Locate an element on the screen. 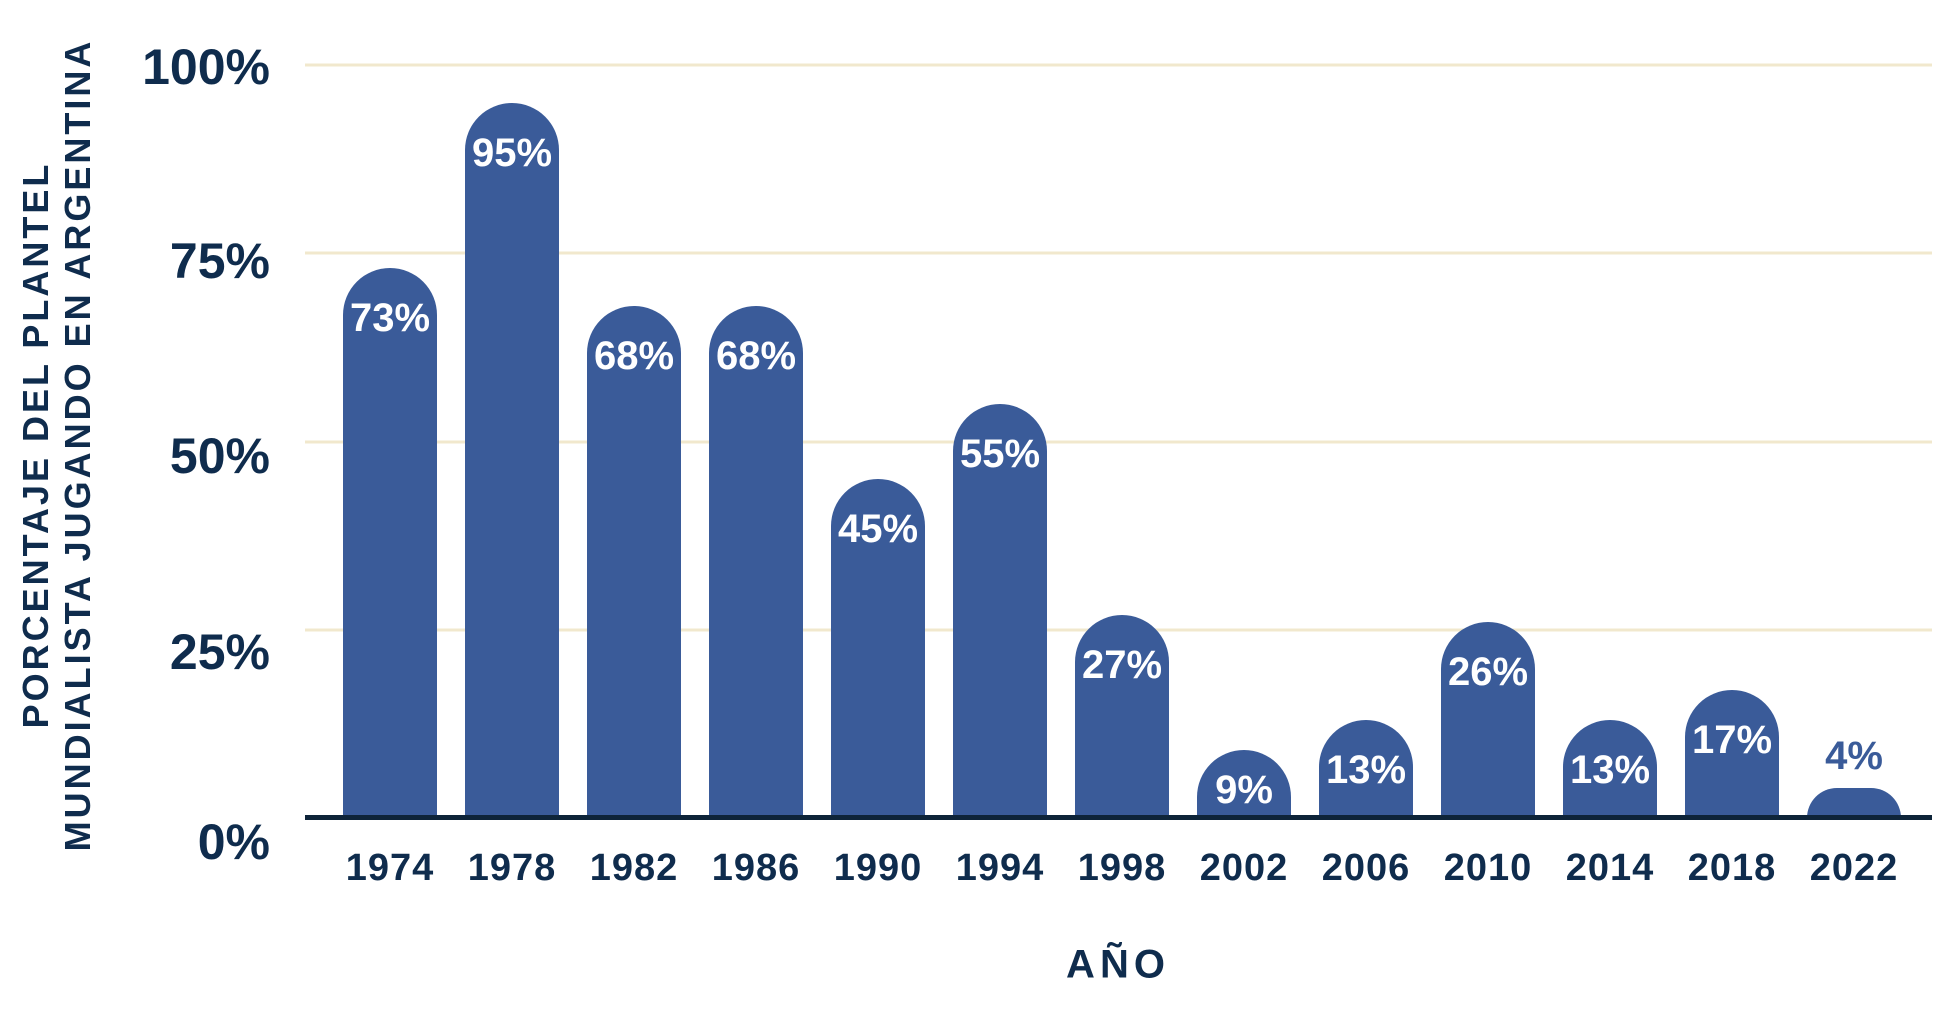  bar-value-label-2010: 26% is located at coordinates (1488, 672).